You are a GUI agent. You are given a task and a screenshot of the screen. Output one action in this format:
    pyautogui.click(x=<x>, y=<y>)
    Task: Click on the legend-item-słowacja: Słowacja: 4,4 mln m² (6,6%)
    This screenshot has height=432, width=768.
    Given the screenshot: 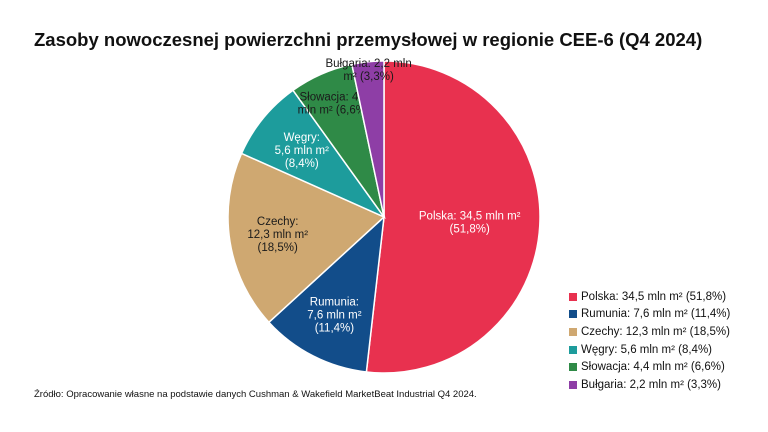 What is the action you would take?
    pyautogui.click(x=649, y=367)
    